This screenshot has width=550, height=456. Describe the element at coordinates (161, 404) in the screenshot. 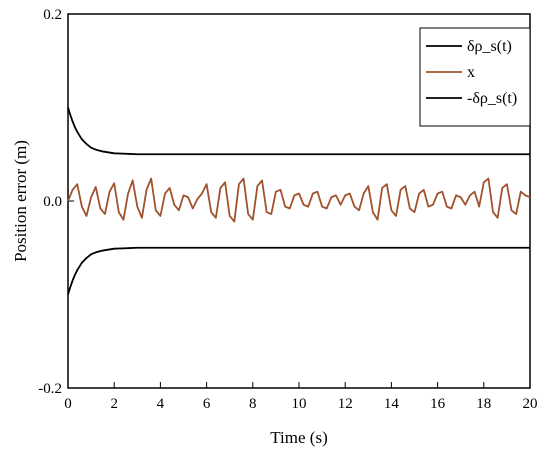

I see `x-tick-label: 4` at that location.